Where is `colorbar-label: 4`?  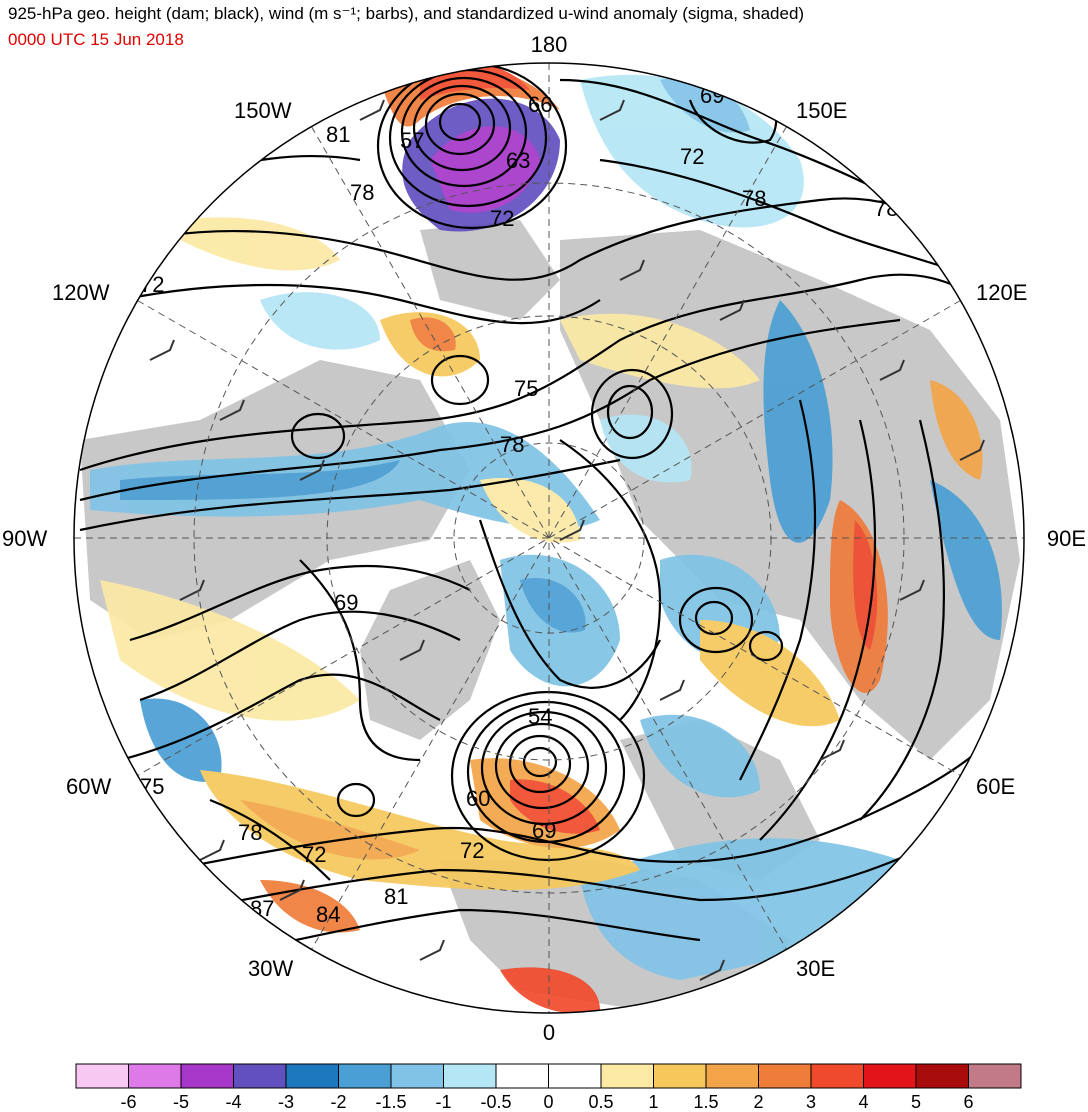 colorbar-label: 4 is located at coordinates (863, 1102).